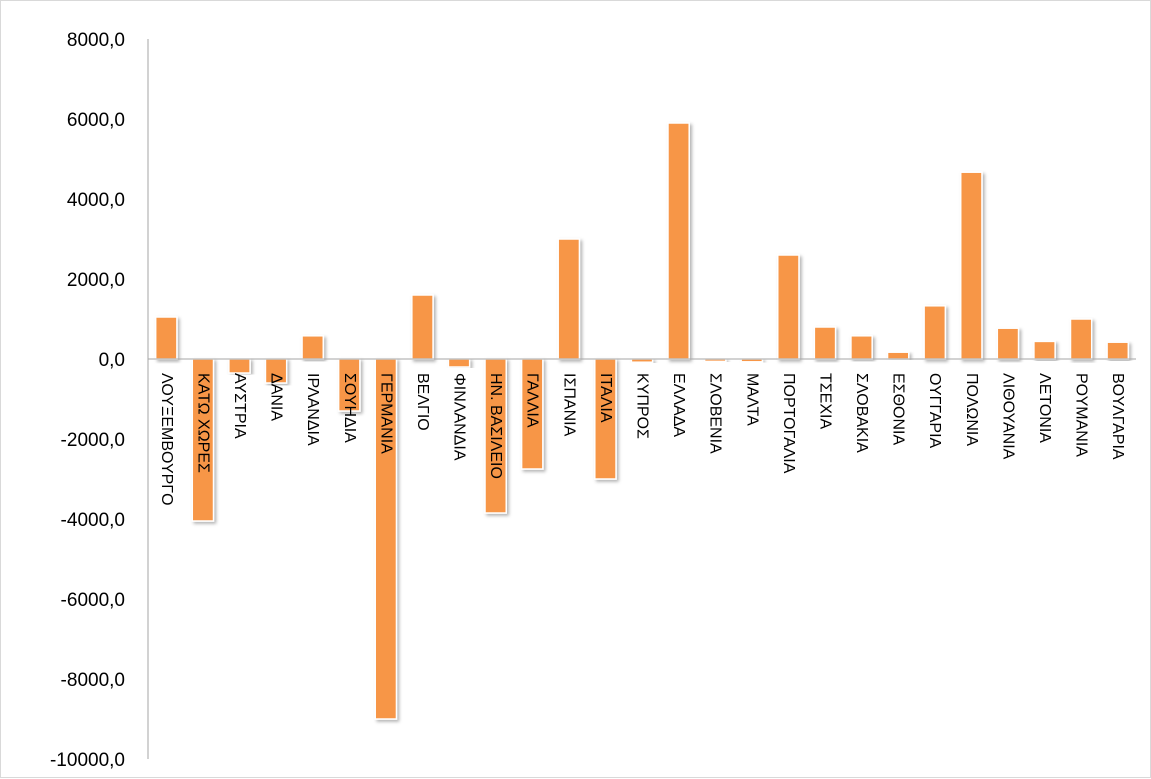  Describe the element at coordinates (898, 409) in the screenshot. I see `category-label: ΕΣΘΟΝΙΑ` at that location.